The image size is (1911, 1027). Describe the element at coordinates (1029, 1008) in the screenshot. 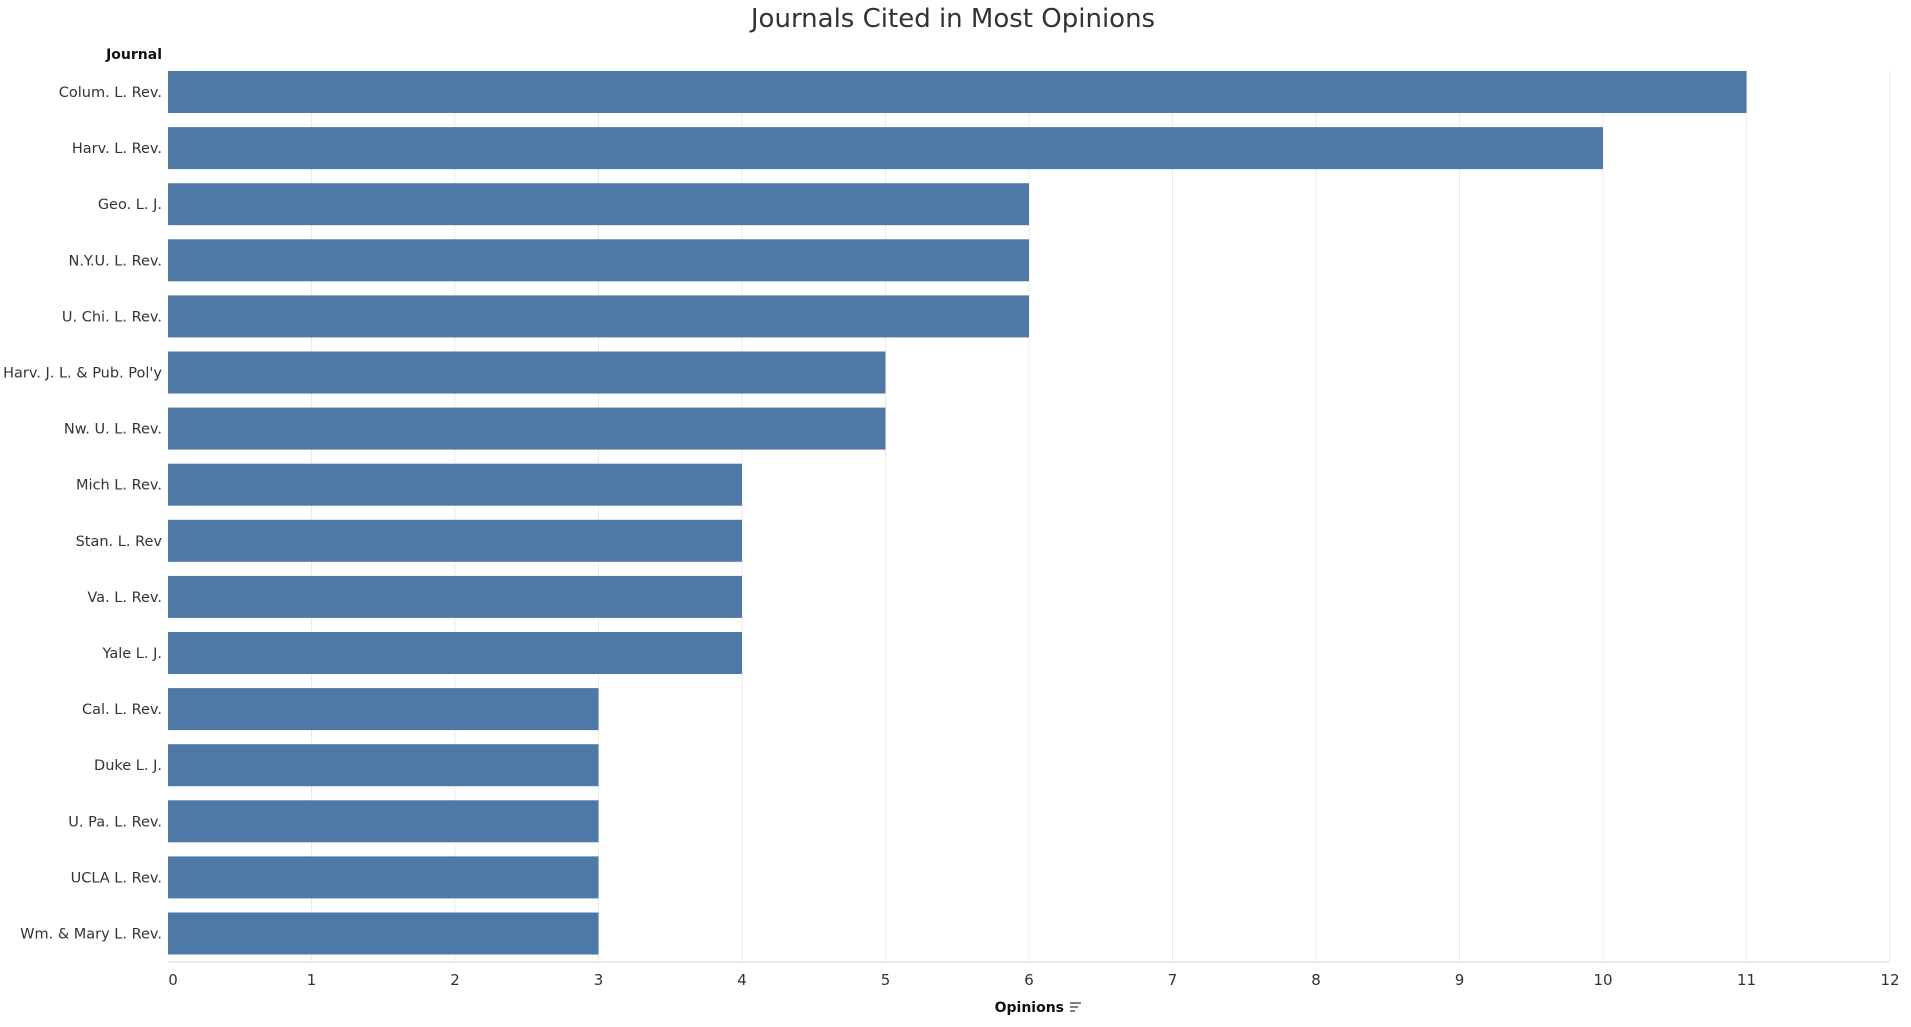

I see `x-axis-label: Opinions` at that location.